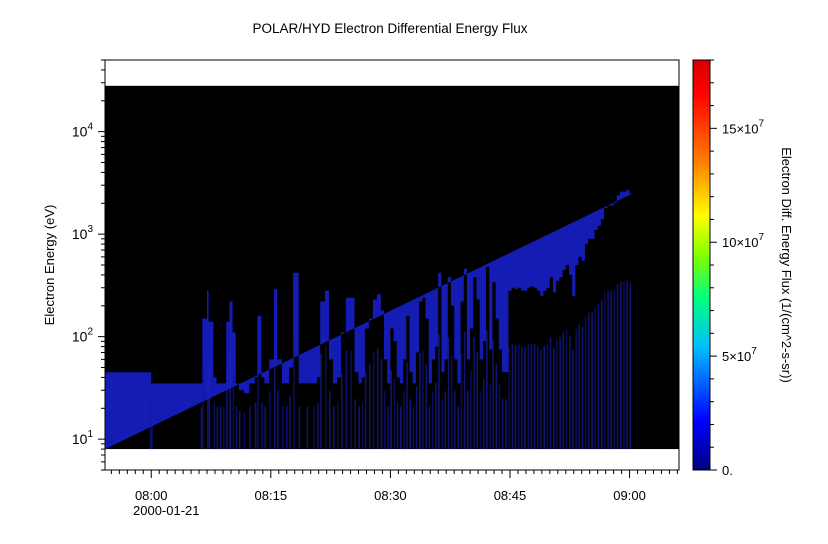 The height and width of the screenshot is (544, 828). Describe the element at coordinates (83, 336) in the screenshot. I see `y-tick-label: 10²` at that location.